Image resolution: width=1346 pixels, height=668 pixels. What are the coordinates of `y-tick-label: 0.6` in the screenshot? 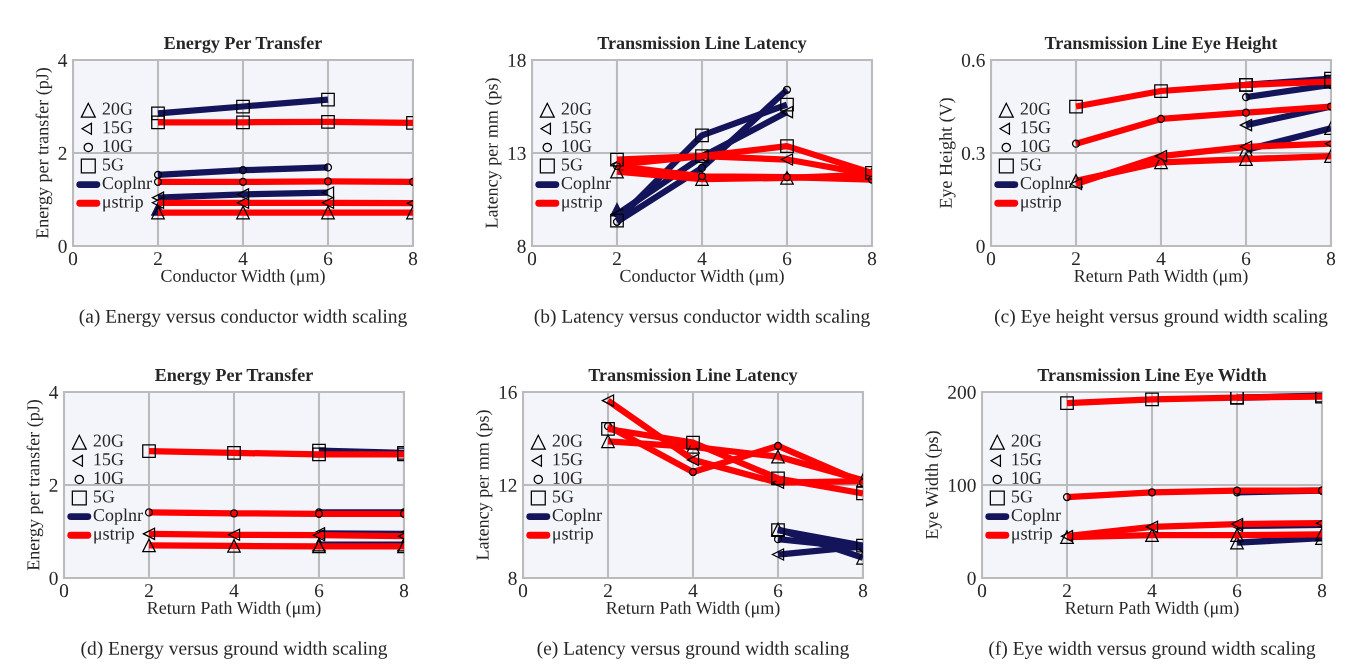 It's located at (973, 60).